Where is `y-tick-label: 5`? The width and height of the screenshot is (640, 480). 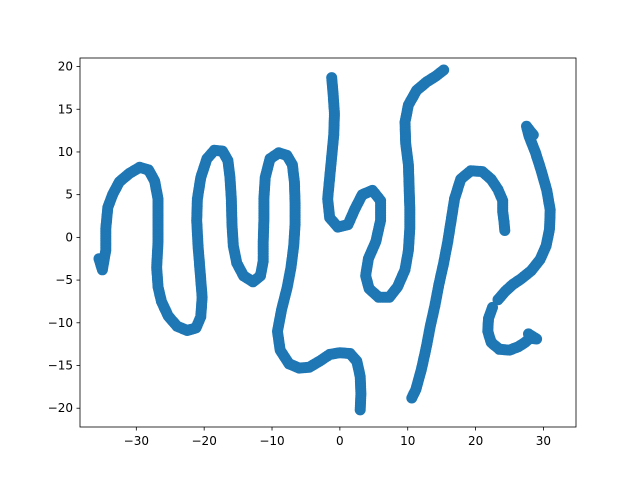
y-tick-label: 5 is located at coordinates (69, 195).